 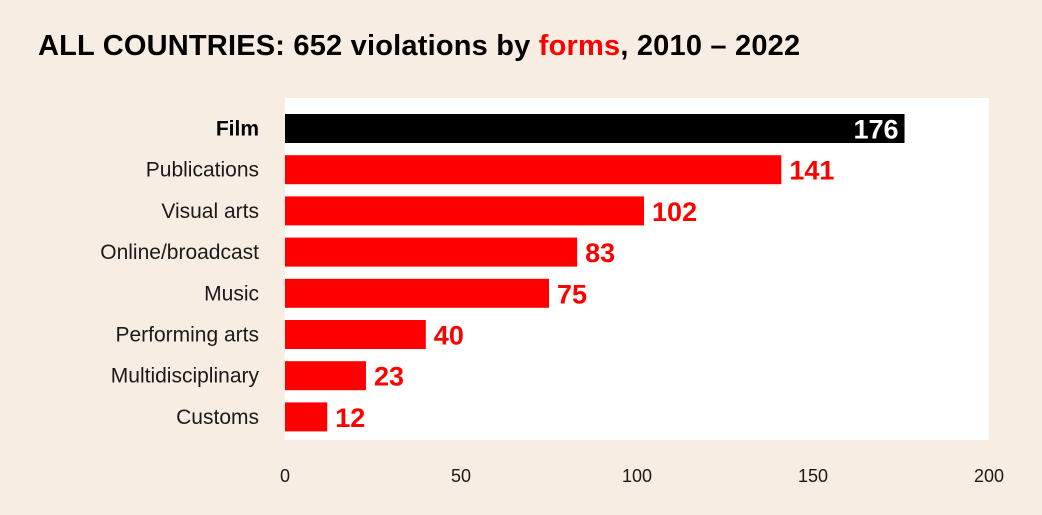 What do you see at coordinates (306, 417) in the screenshot?
I see `bar-customs` at bounding box center [306, 417].